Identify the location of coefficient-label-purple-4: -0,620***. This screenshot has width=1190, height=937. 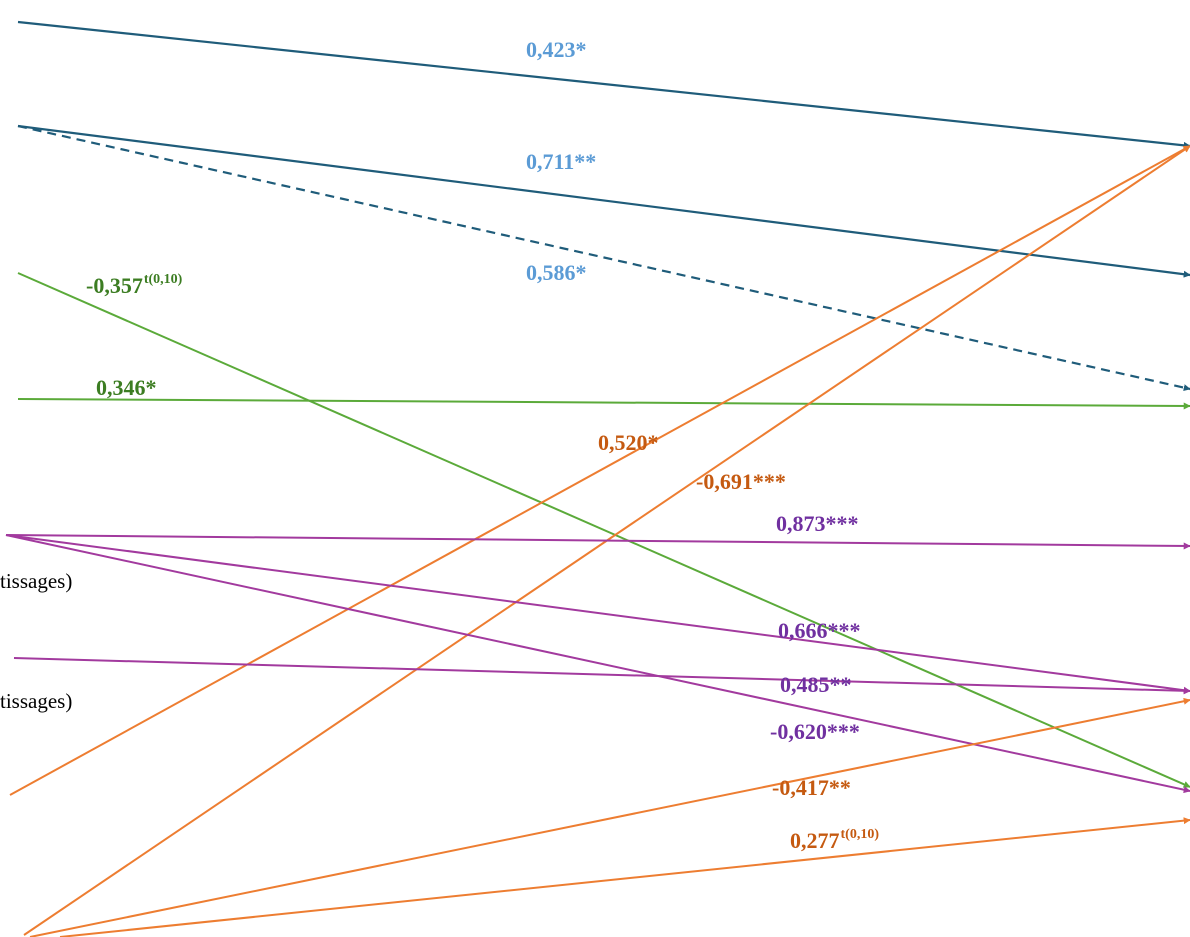
(815, 732).